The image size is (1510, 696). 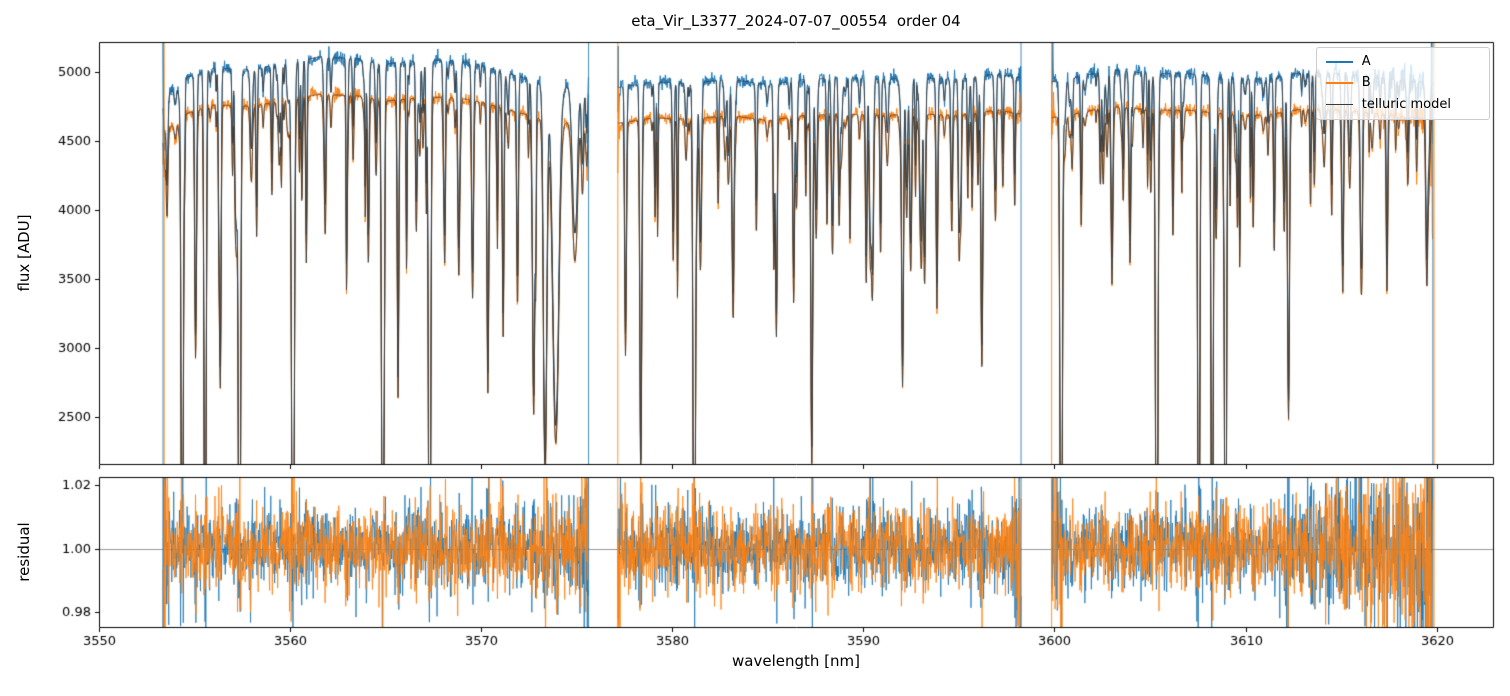 I want to click on legend-line-telluric-icon, so click(x=1339, y=105).